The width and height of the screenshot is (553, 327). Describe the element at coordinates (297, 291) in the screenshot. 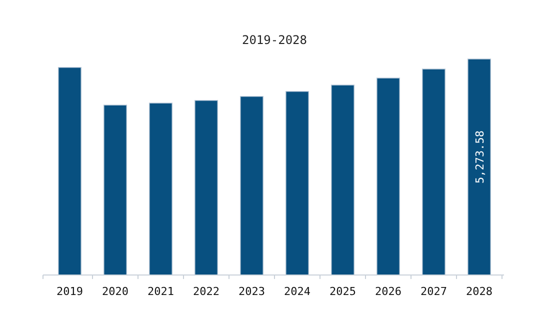

I see `x-tick-label: 2024` at that location.